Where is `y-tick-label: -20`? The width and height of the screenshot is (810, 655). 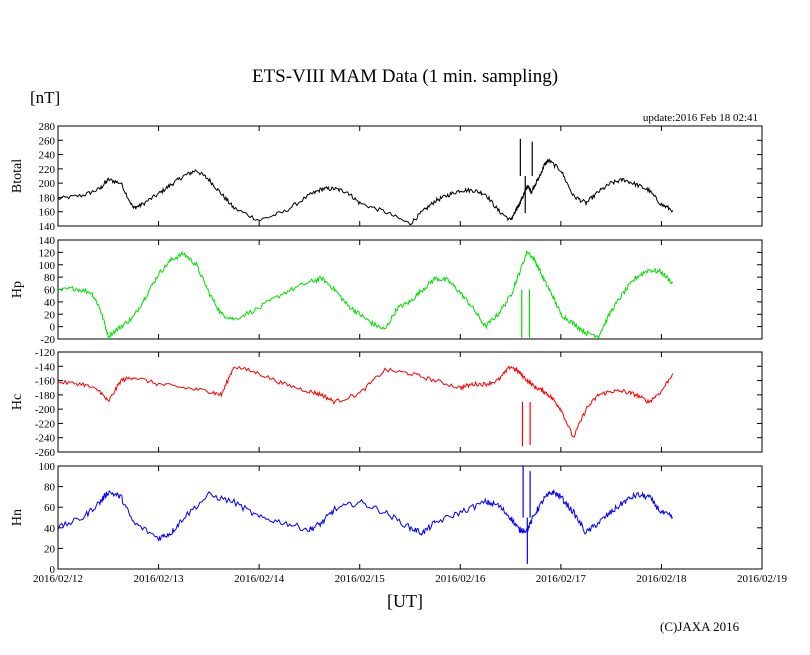 y-tick-label: -20 is located at coordinates (47, 340).